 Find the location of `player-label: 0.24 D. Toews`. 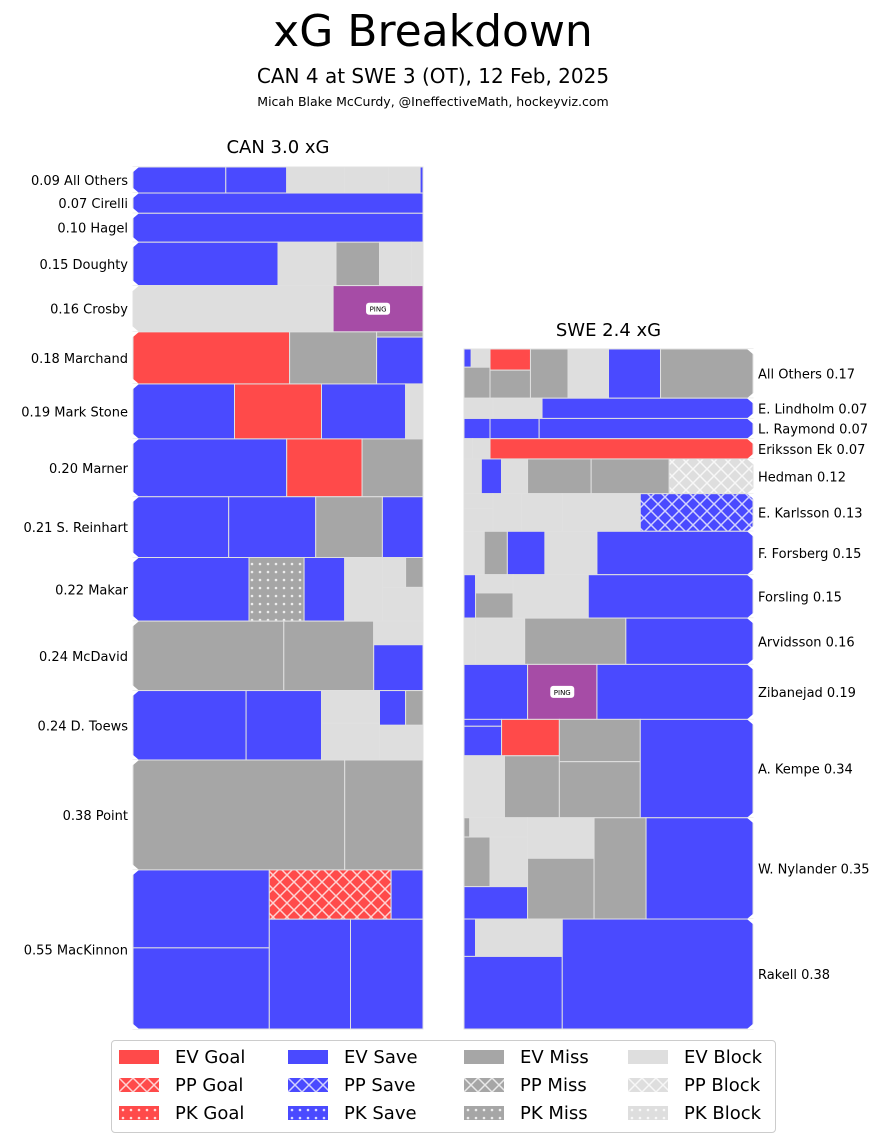

player-label: 0.24 D. Toews is located at coordinates (83, 726).